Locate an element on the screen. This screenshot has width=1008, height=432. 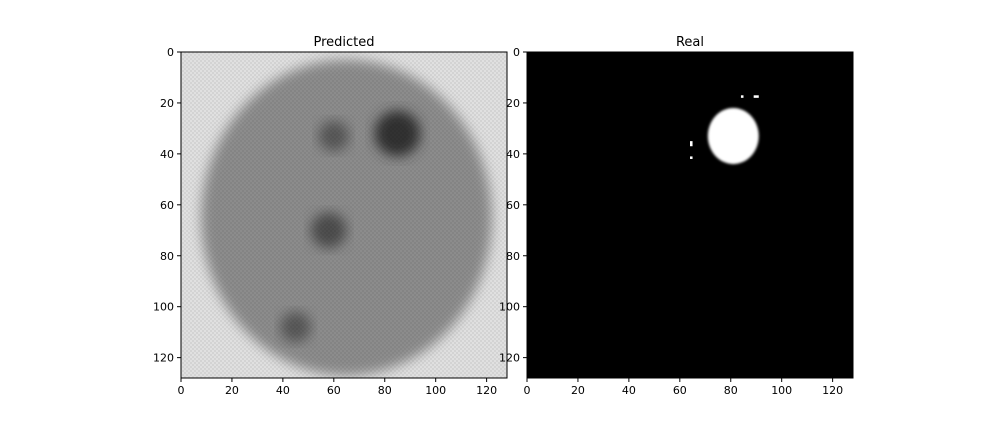
x-tick-label-predicted: 0 is located at coordinates (181, 390).